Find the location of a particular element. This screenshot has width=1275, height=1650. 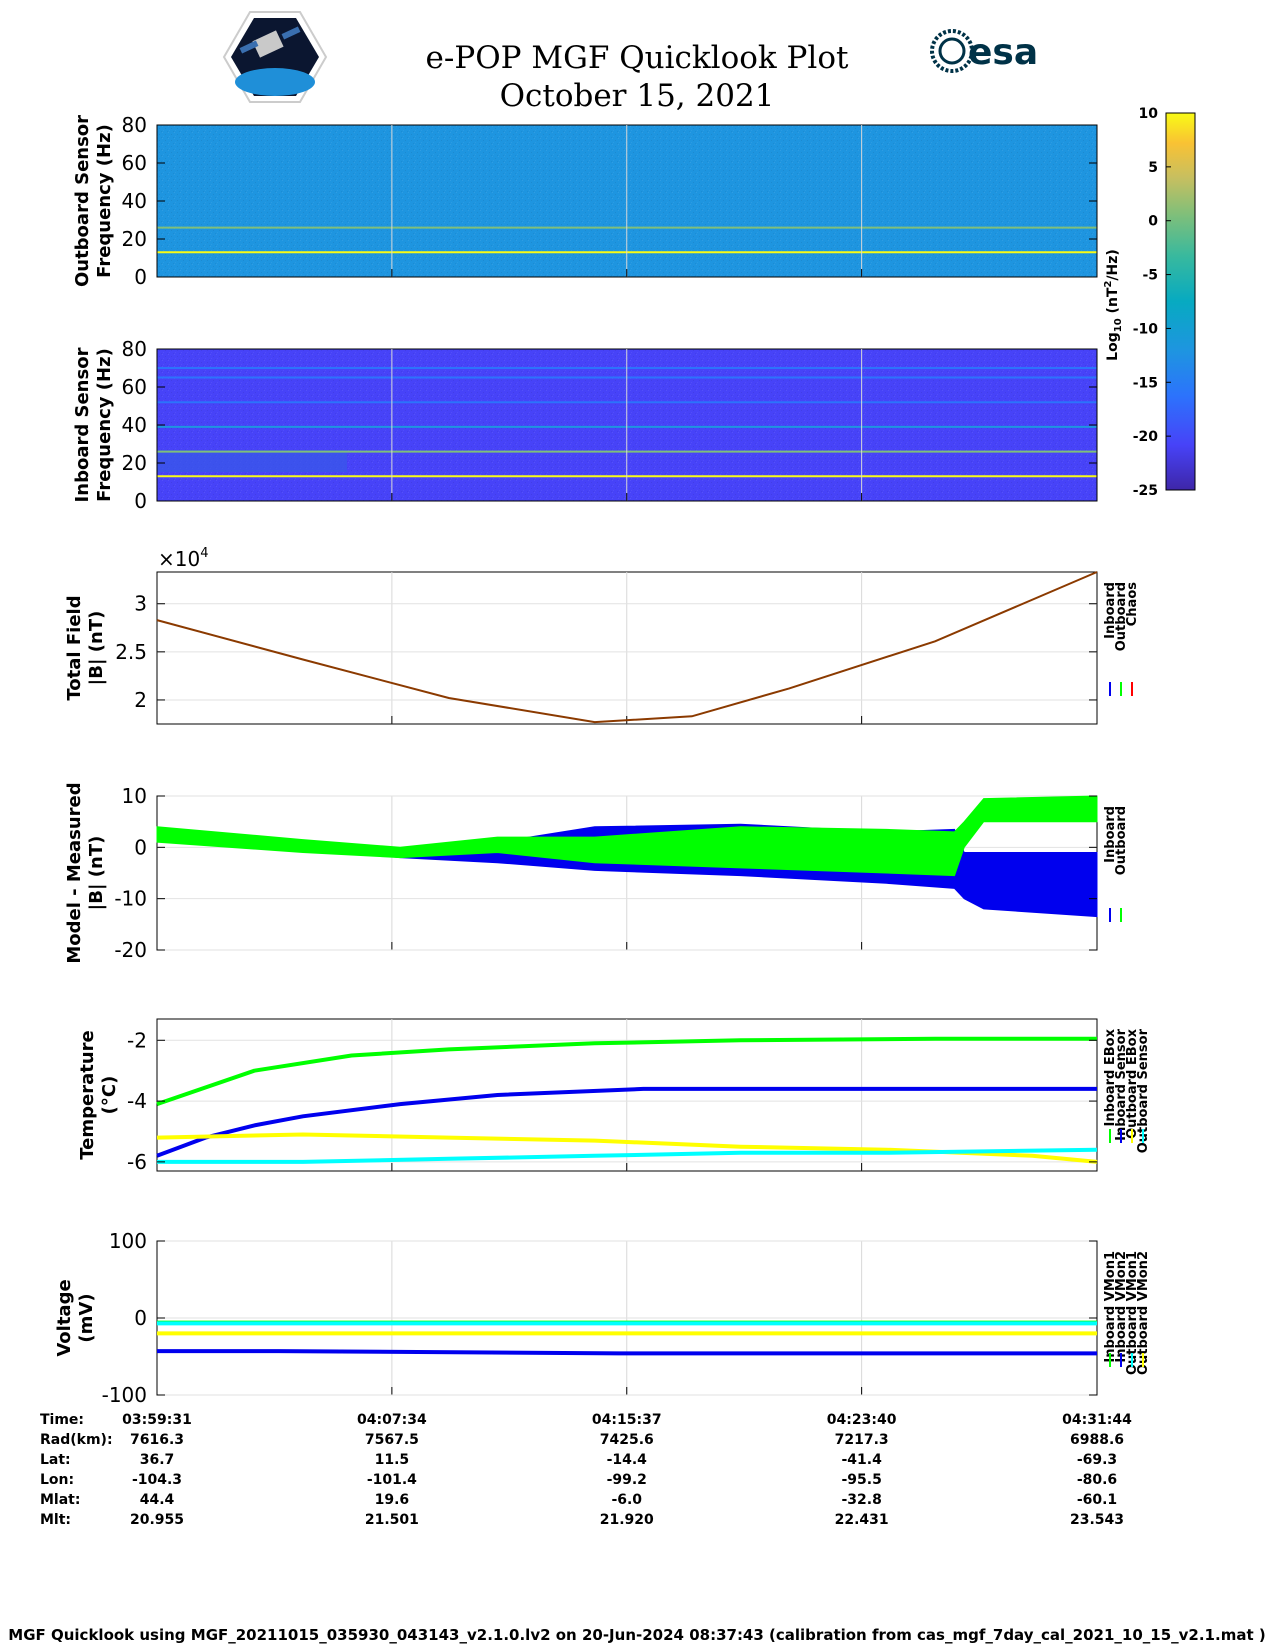

temperature-ylabel-2: (°C) is located at coordinates (109, 1095).